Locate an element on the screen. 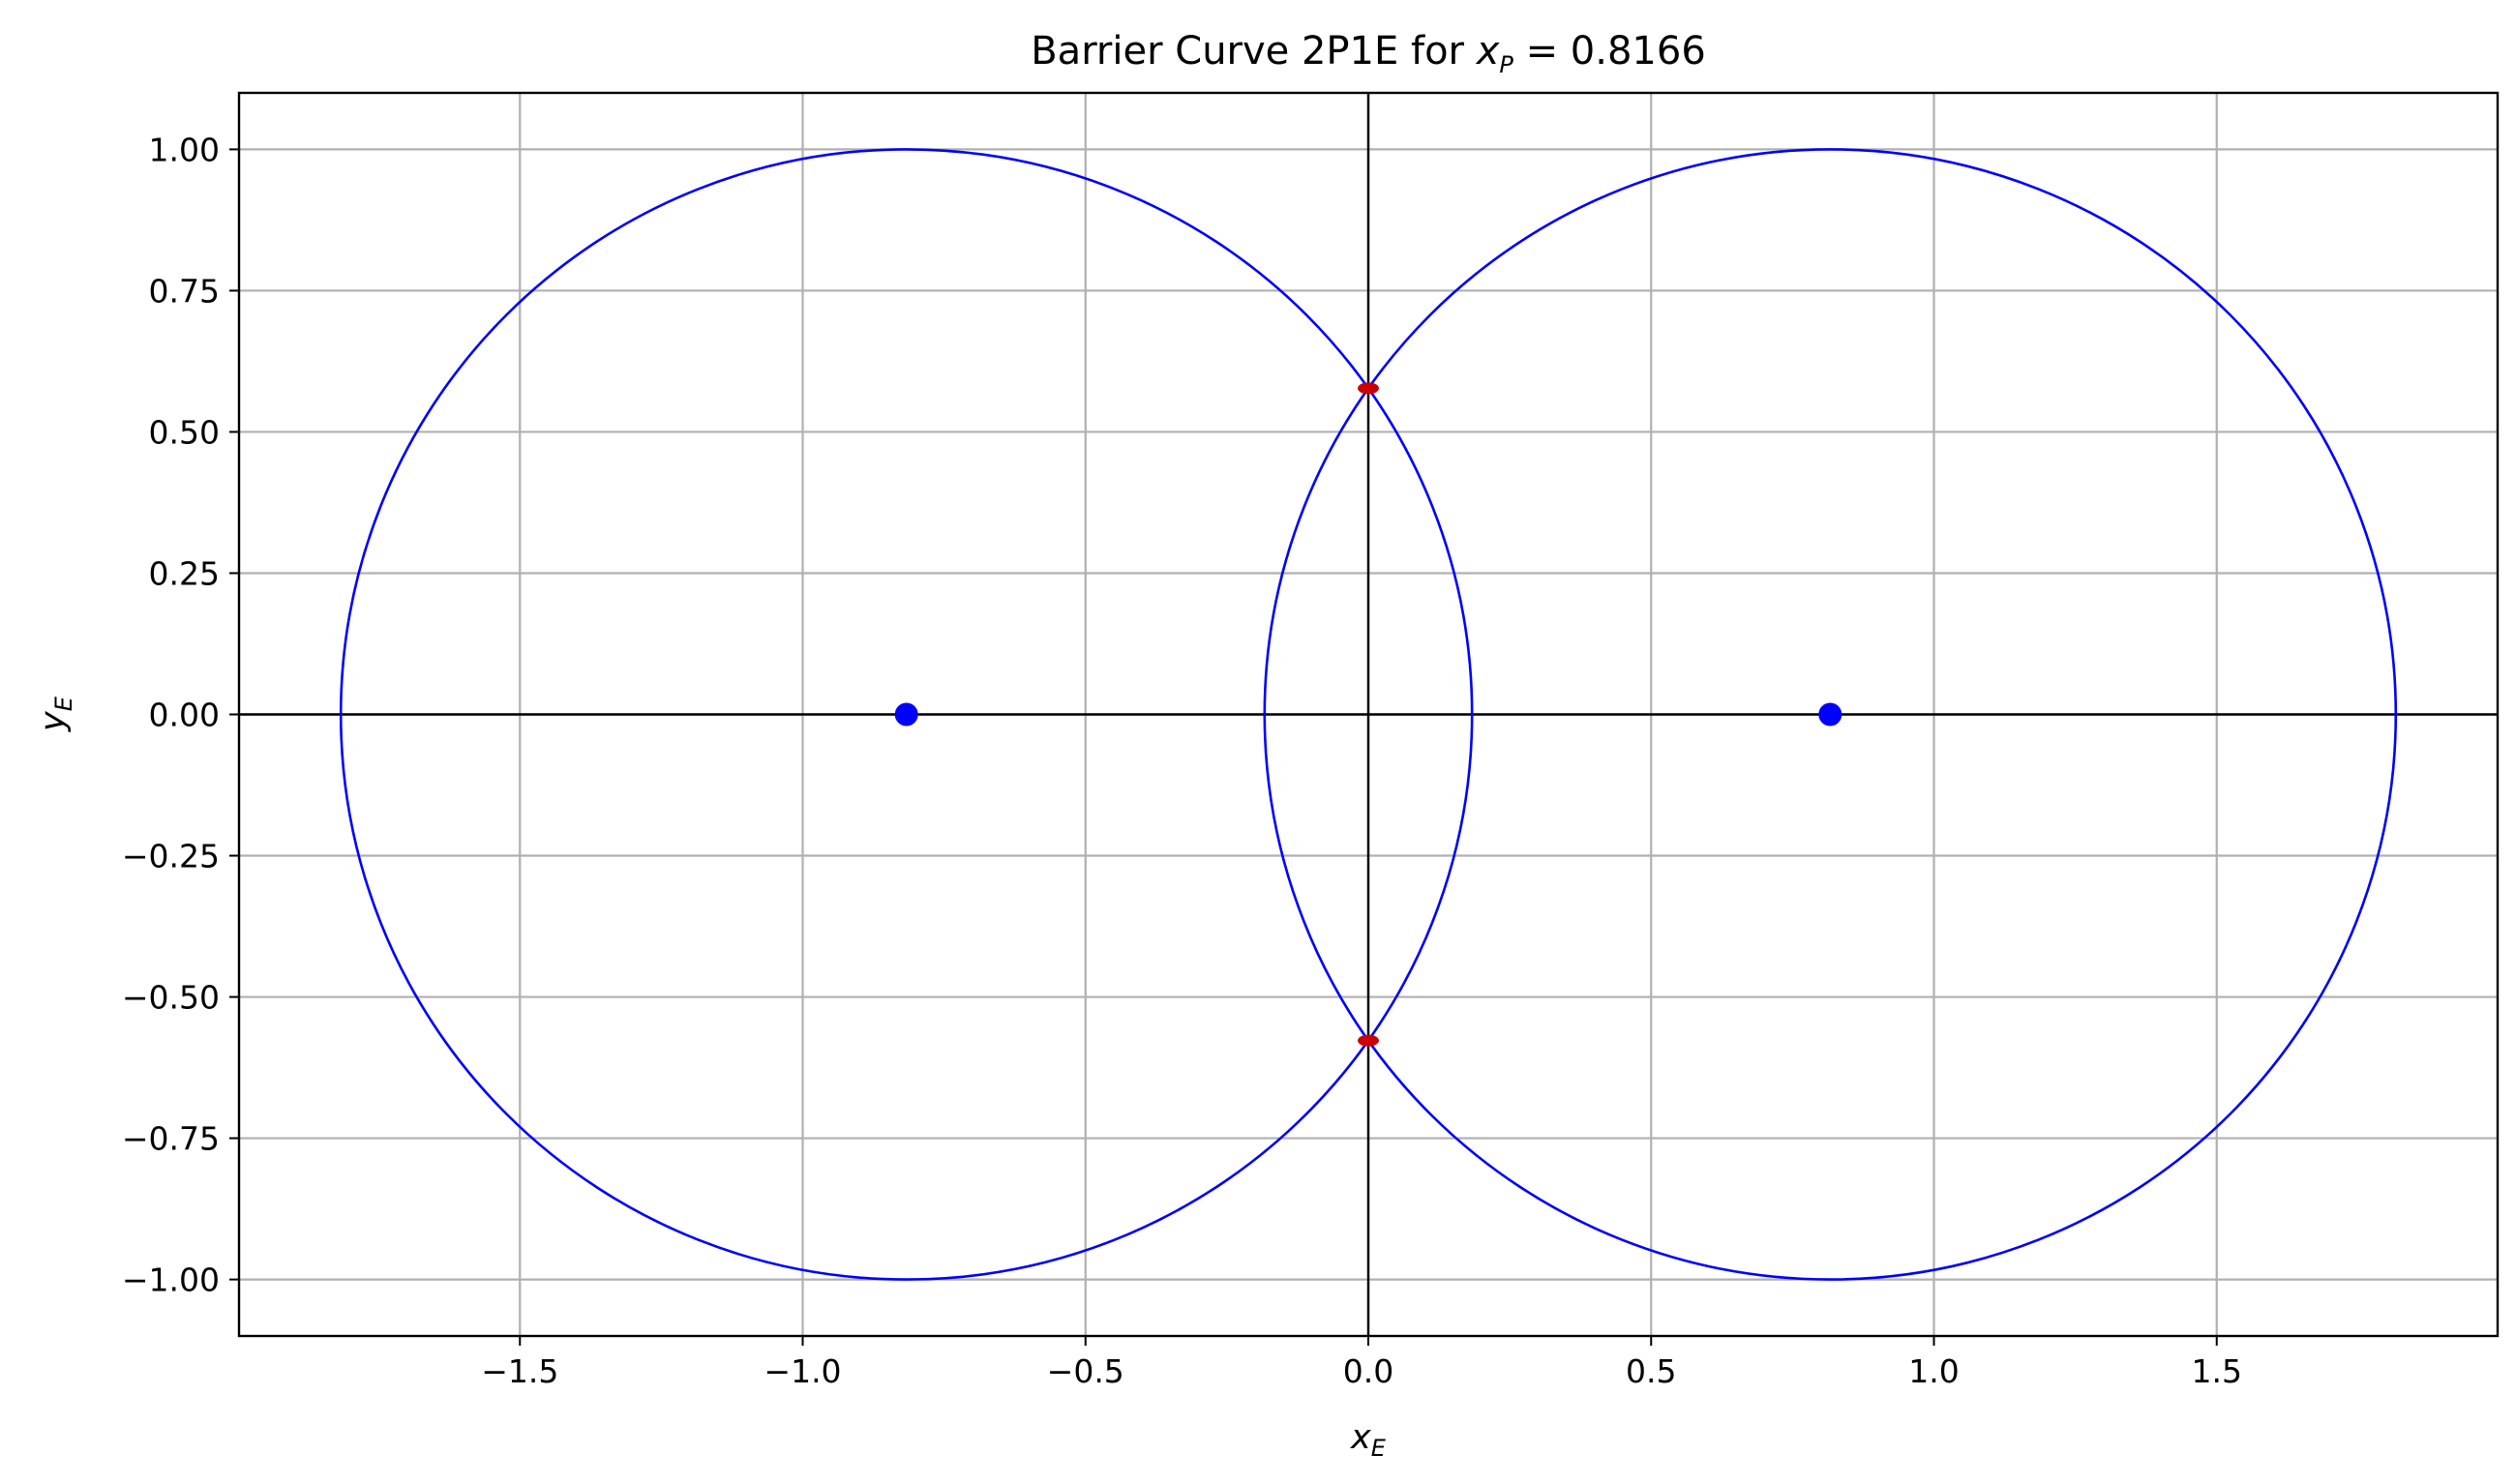 The height and width of the screenshot is (1484, 2516). y-tick-label: −0.25 is located at coordinates (171, 857).